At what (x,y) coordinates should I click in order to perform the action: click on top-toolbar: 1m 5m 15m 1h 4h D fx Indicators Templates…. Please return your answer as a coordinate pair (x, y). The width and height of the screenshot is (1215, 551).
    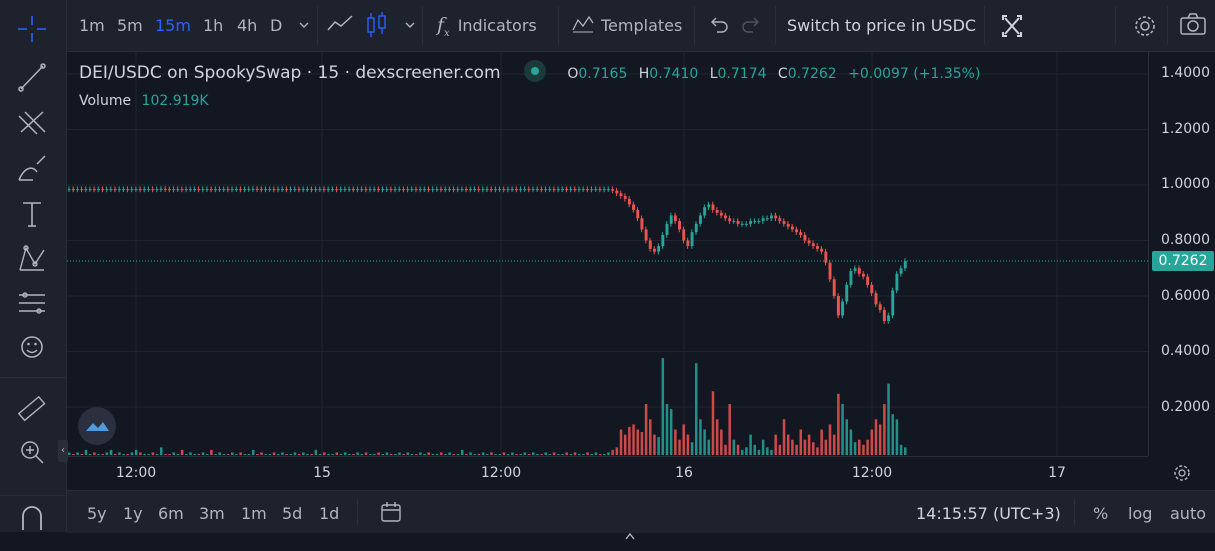
    Looking at the image, I should click on (641, 26).